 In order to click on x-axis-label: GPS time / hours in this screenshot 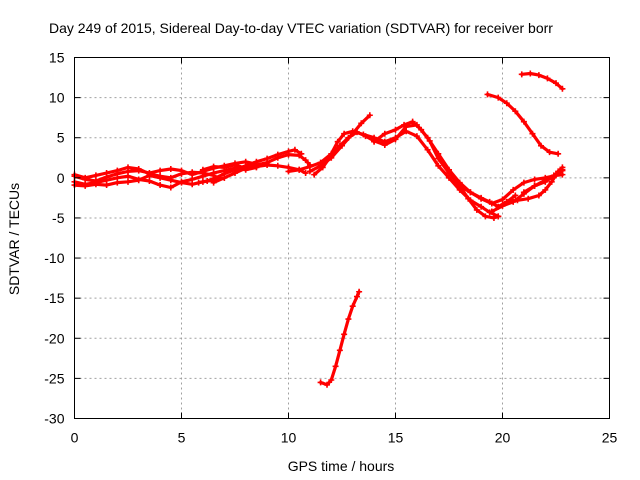, I will do `click(341, 466)`.